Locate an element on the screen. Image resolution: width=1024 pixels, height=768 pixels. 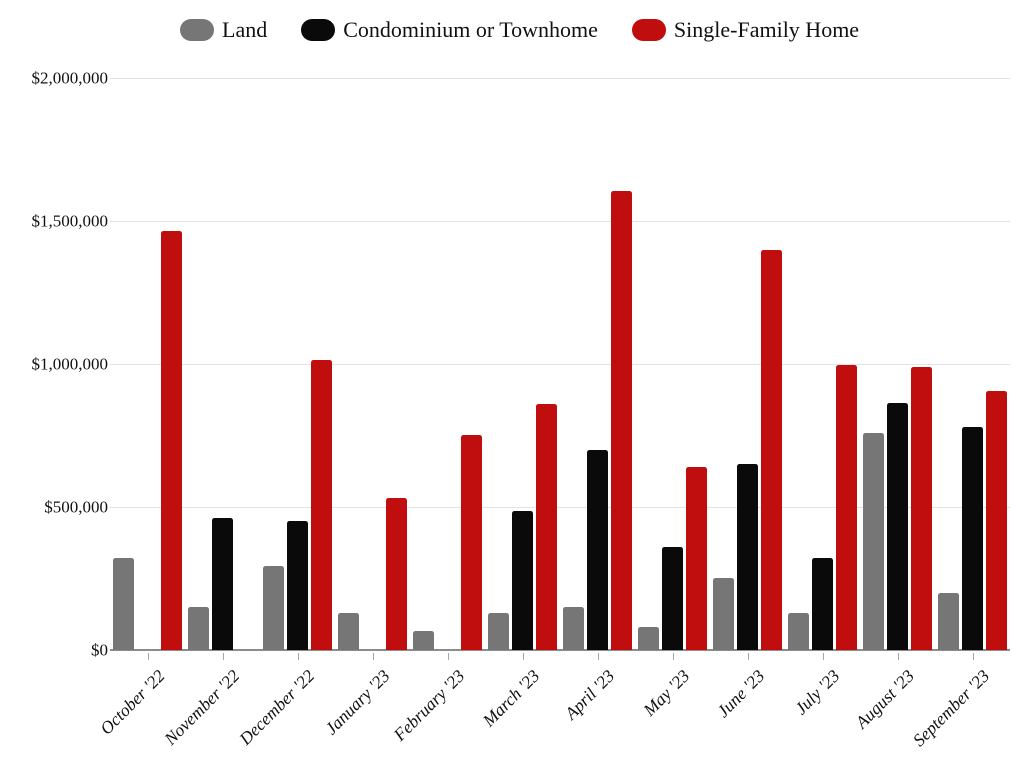
x-axis-label-september-23: September '23 is located at coordinates (951, 708).